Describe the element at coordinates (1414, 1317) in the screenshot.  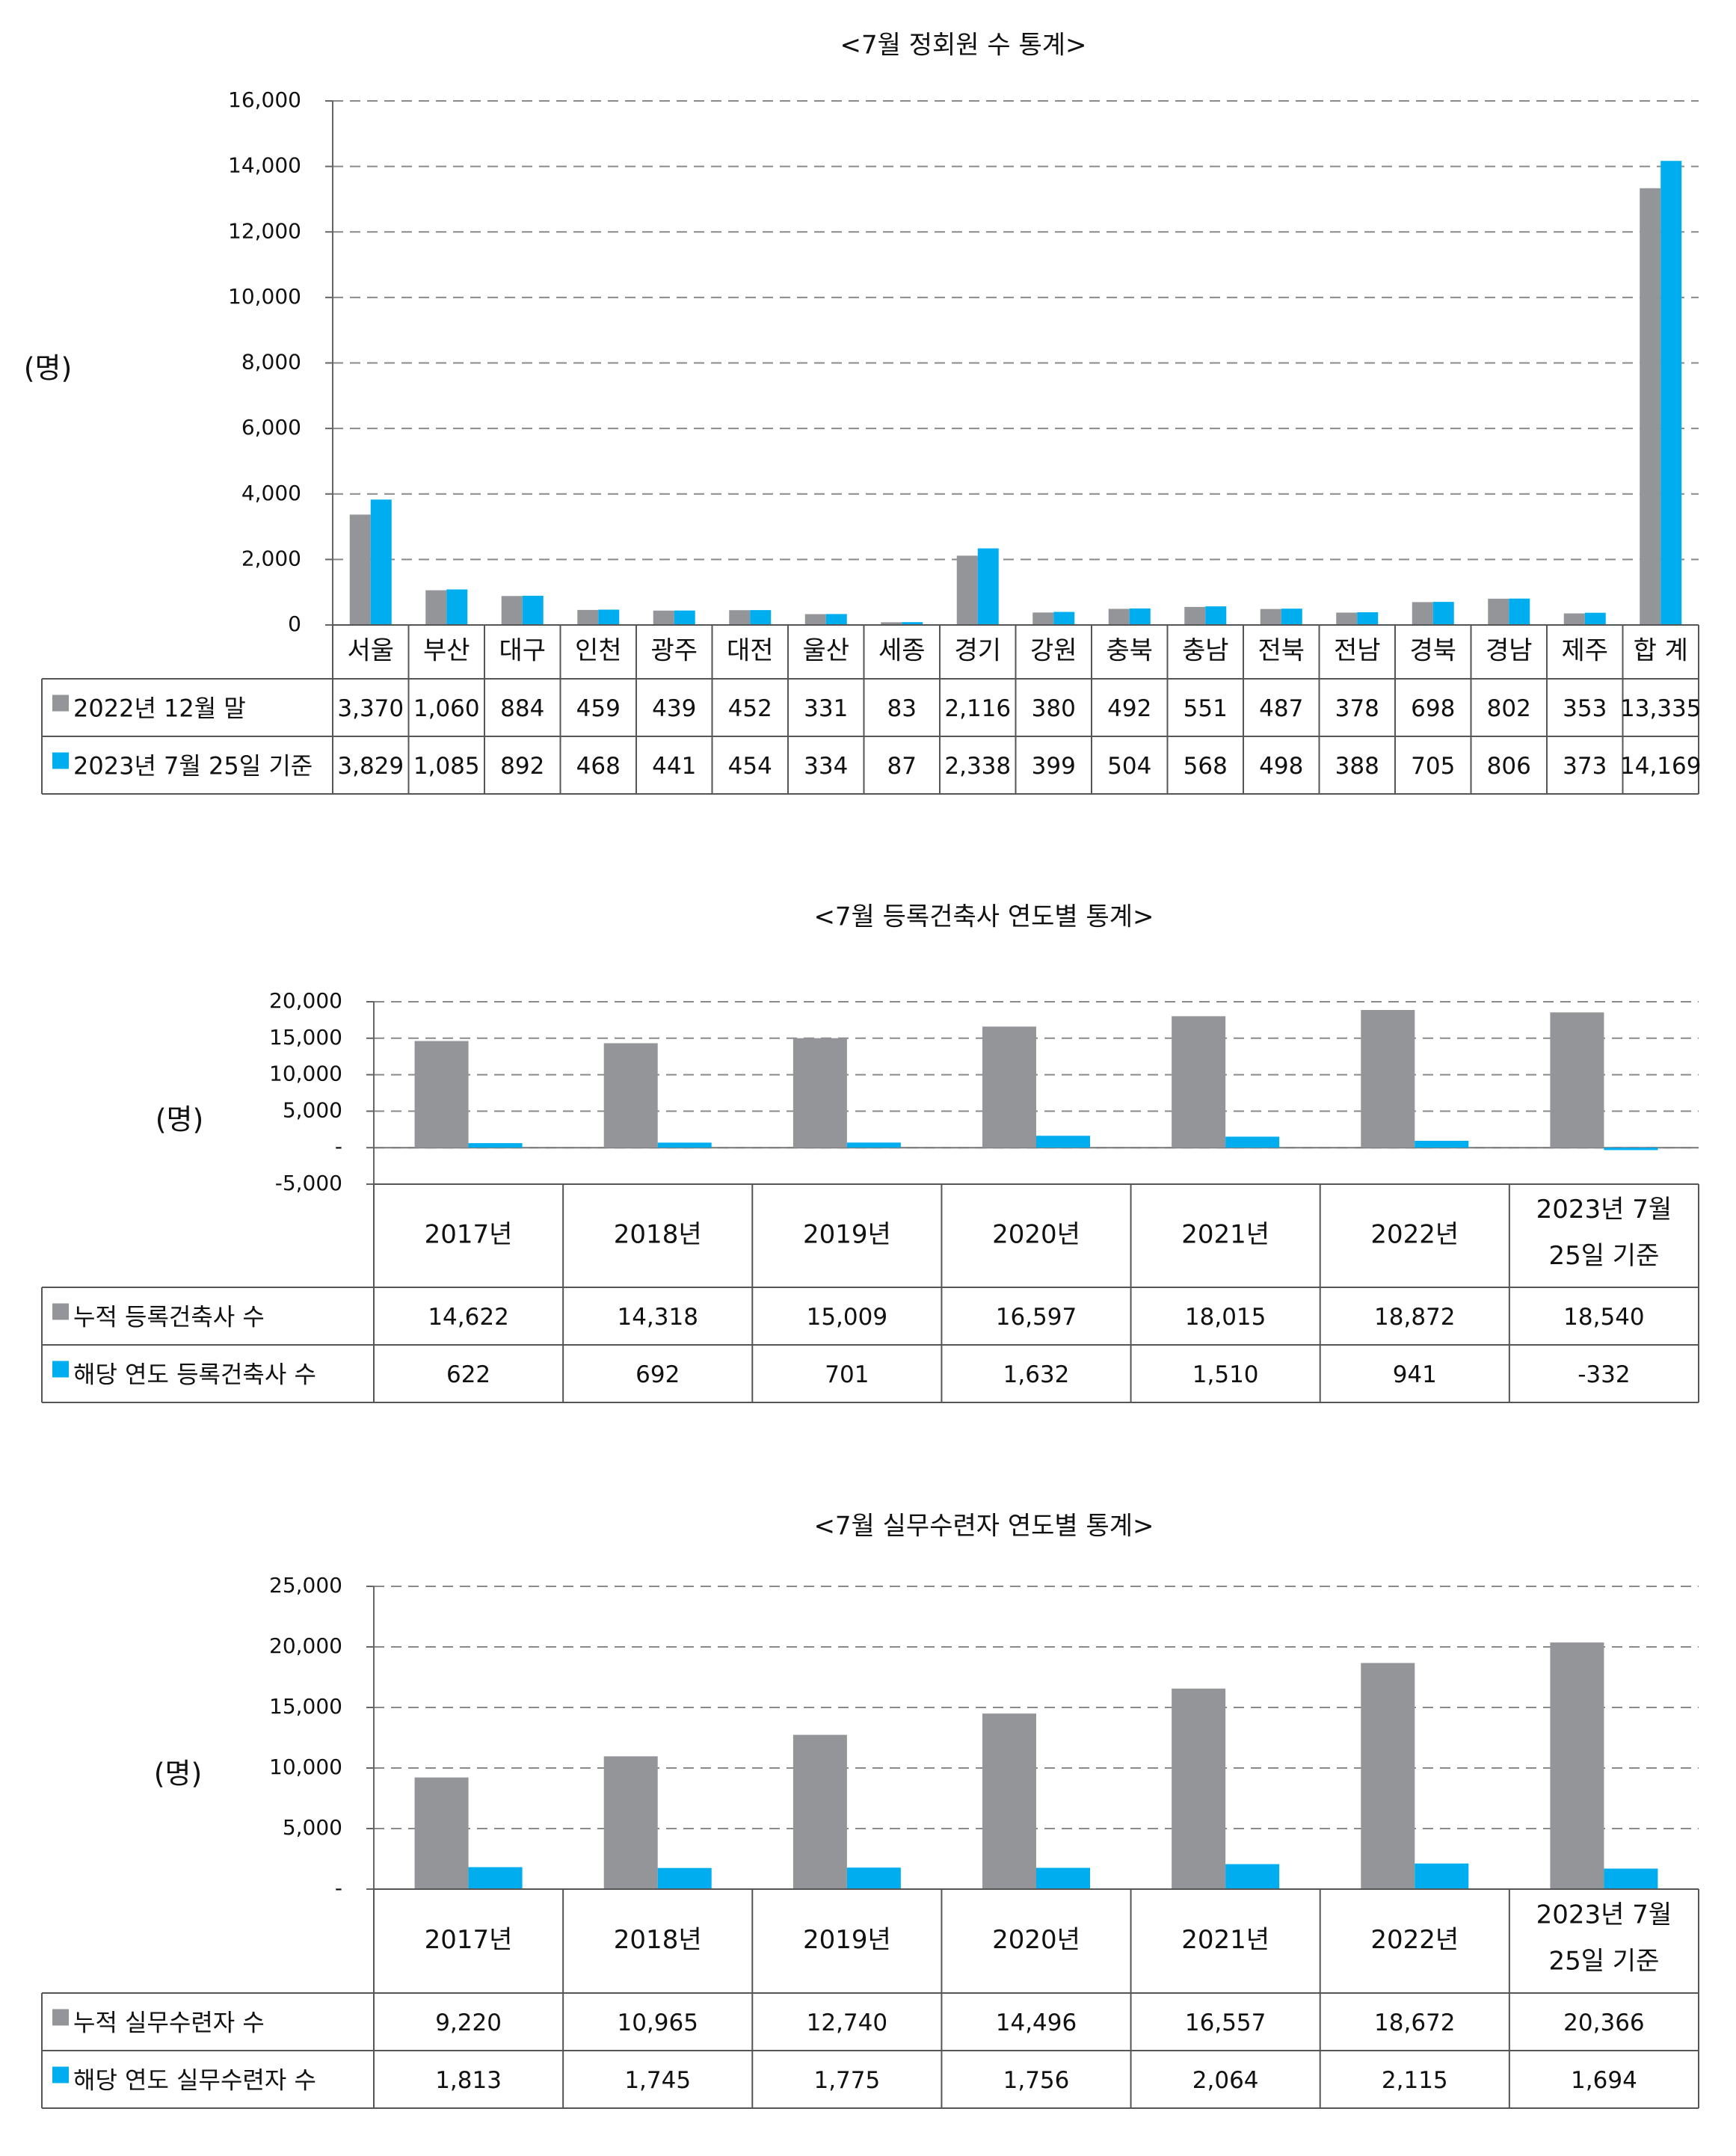
I see `data-value: 18,872` at that location.